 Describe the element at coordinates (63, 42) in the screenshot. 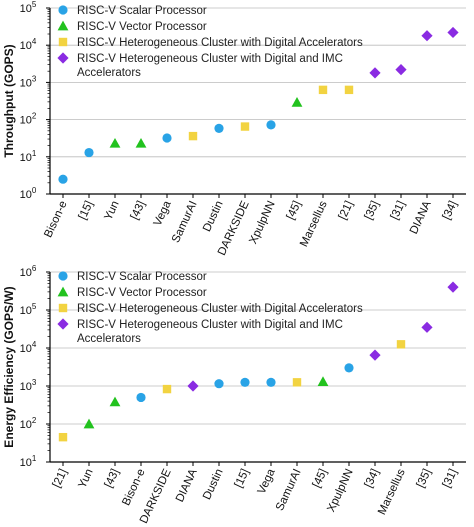

I see `throughput-legend-marker-digital` at that location.